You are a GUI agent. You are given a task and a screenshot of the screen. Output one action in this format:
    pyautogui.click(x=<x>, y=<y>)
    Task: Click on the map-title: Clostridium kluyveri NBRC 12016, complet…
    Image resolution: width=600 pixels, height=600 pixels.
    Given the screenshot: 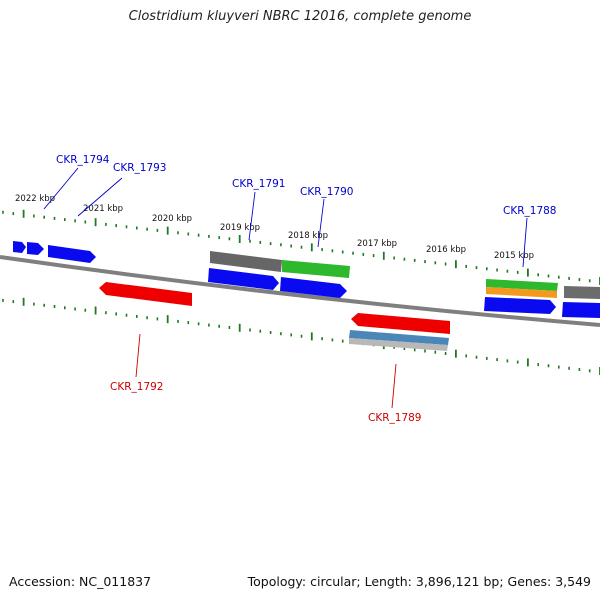 What is the action you would take?
    pyautogui.click(x=300, y=16)
    